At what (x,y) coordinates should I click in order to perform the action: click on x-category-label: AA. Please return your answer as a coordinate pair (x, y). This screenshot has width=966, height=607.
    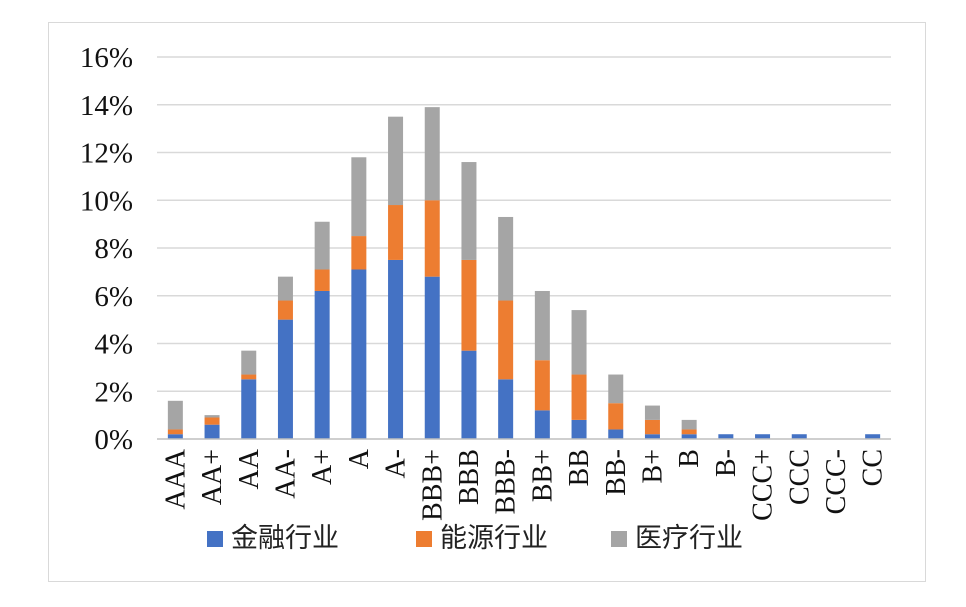
    Looking at the image, I should click on (249, 468).